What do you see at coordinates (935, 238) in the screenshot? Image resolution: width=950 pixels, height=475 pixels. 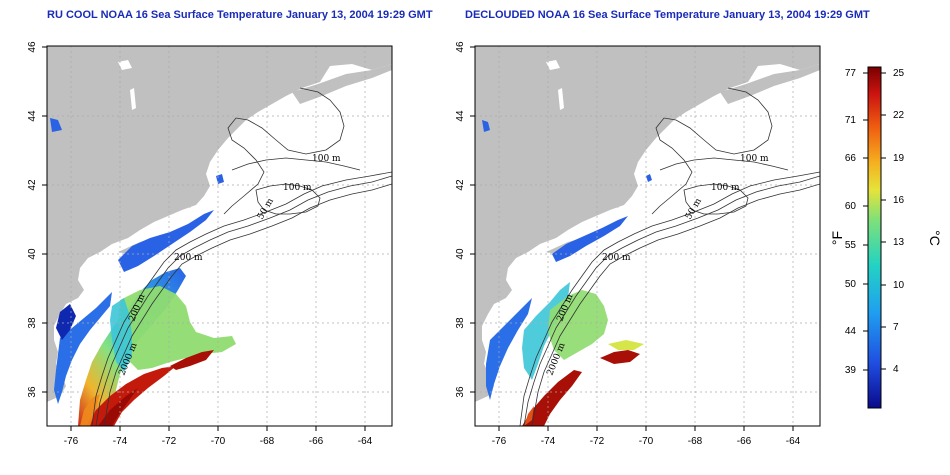 I see `colorbar-unit-celsius: °C` at bounding box center [935, 238].